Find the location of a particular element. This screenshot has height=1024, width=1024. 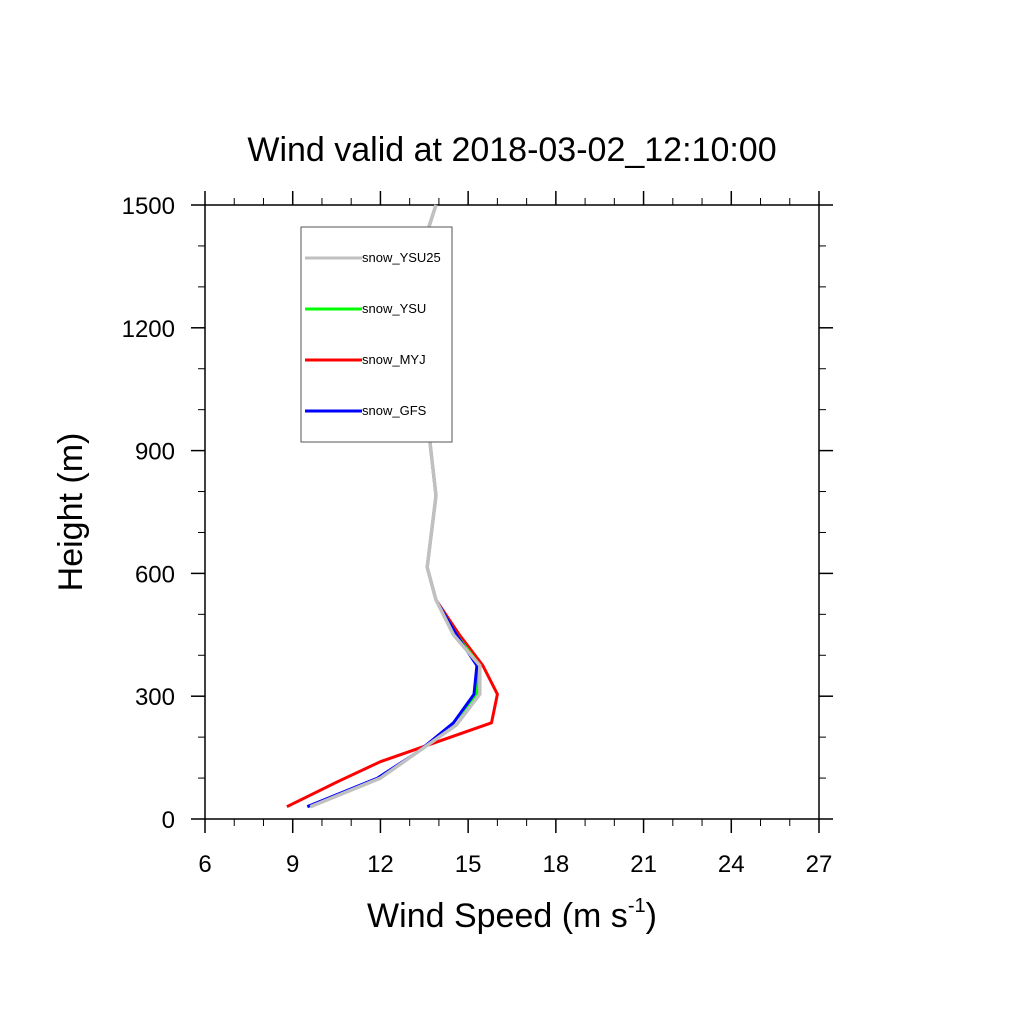

x-tick-label: 24 is located at coordinates (731, 864).